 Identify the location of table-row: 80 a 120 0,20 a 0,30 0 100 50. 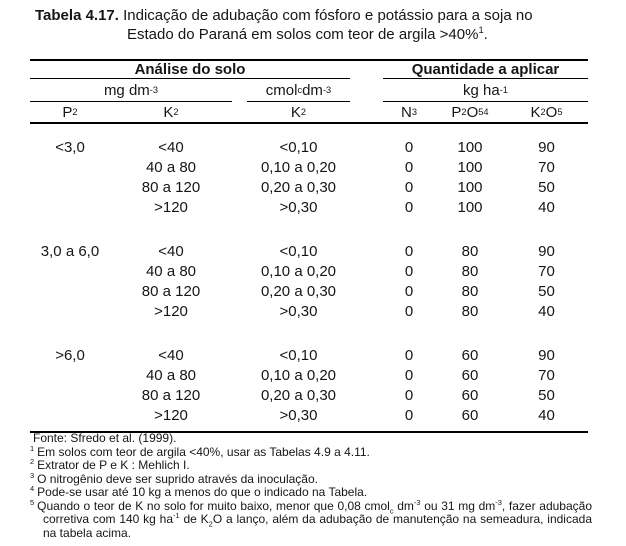
(309, 187).